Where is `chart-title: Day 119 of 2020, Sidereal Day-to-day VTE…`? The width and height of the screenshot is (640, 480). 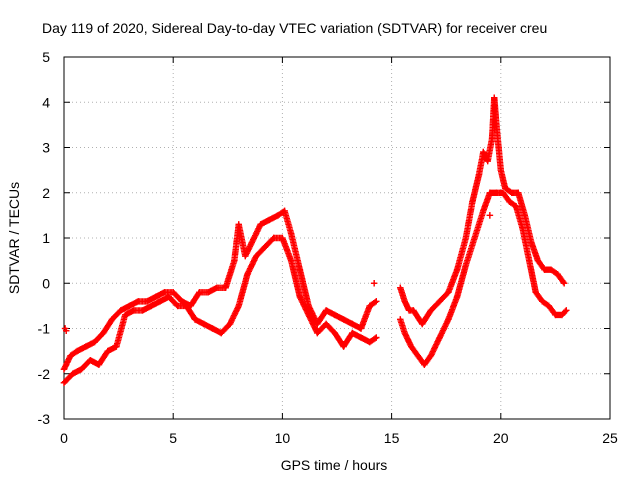
chart-title: Day 119 of 2020, Sidereal Day-to-day VTE… is located at coordinates (294, 28).